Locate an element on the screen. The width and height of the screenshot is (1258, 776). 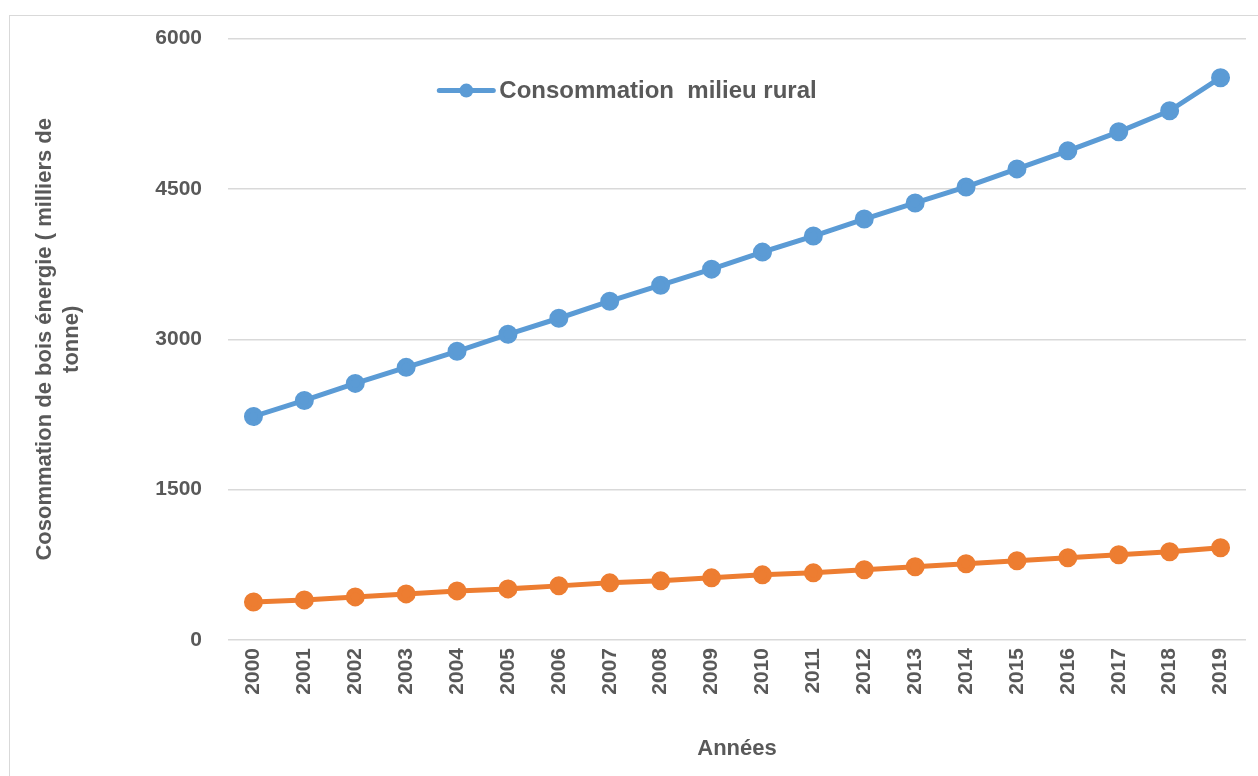
x-tick-label: 2003 is located at coordinates (404, 671).